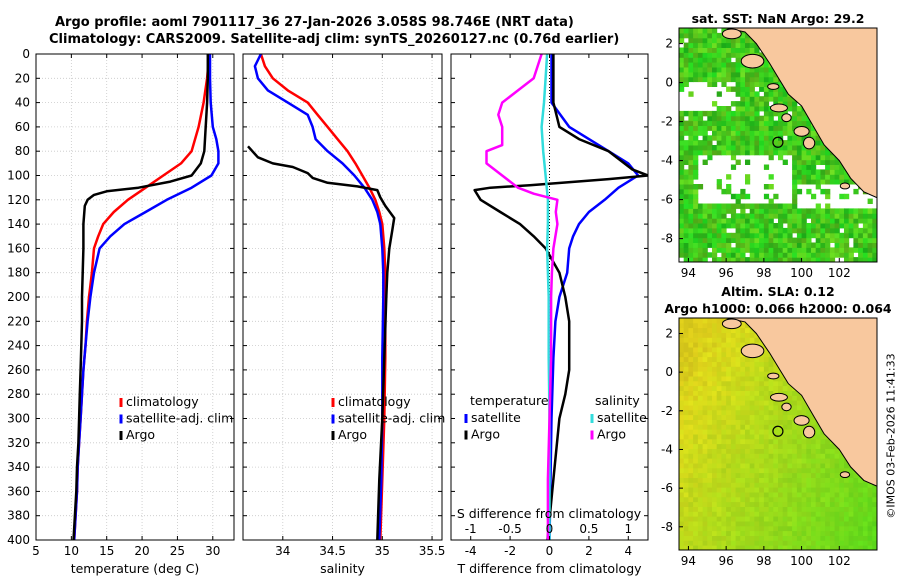  I want to click on island, so click(773, 376).